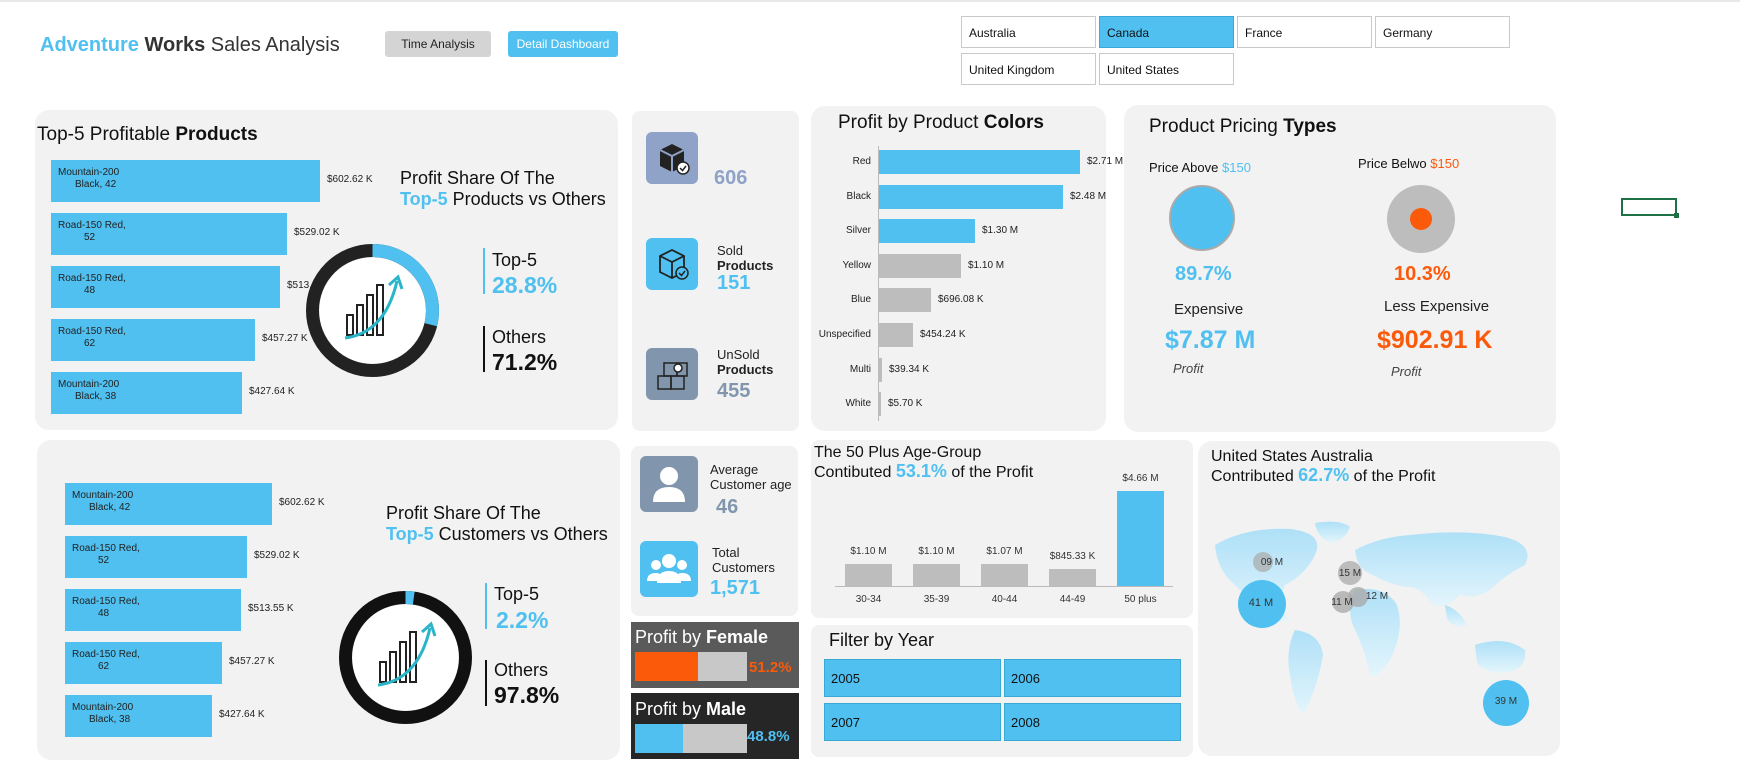 This screenshot has height=763, width=1740. I want to click on female-profit-title: Profit by Female, so click(702, 637).